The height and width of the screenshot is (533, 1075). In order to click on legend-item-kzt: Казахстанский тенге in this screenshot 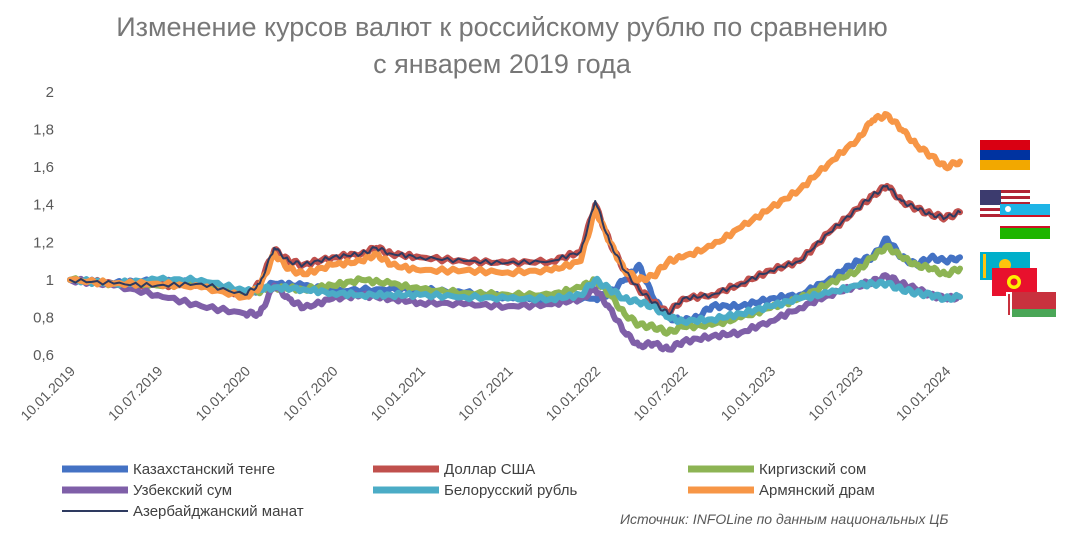, I will do `click(168, 469)`.